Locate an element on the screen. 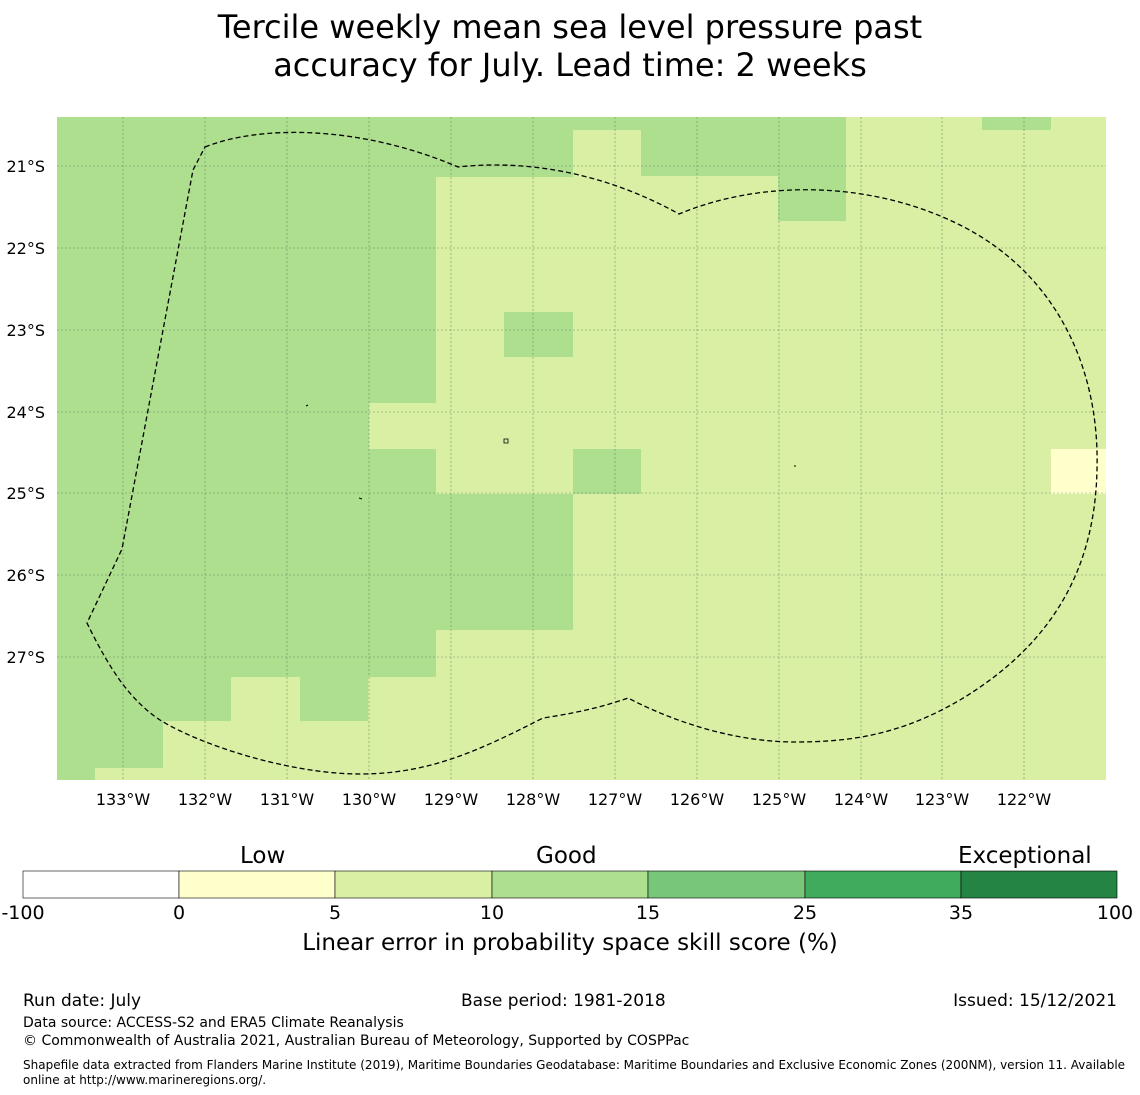 This screenshot has width=1140, height=1095. colorbar-tick: 25 is located at coordinates (805, 913).